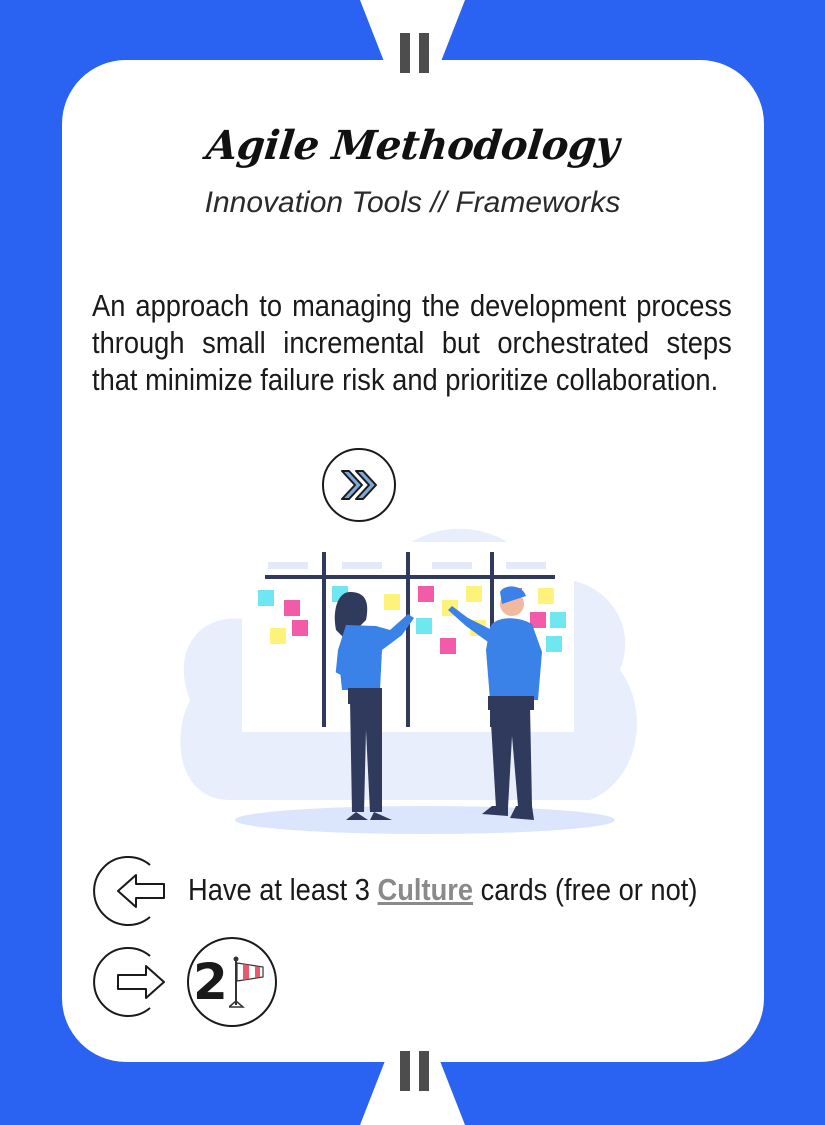 The height and width of the screenshot is (1125, 825). Describe the element at coordinates (129, 891) in the screenshot. I see `requirement-arrow-left-icon` at that location.